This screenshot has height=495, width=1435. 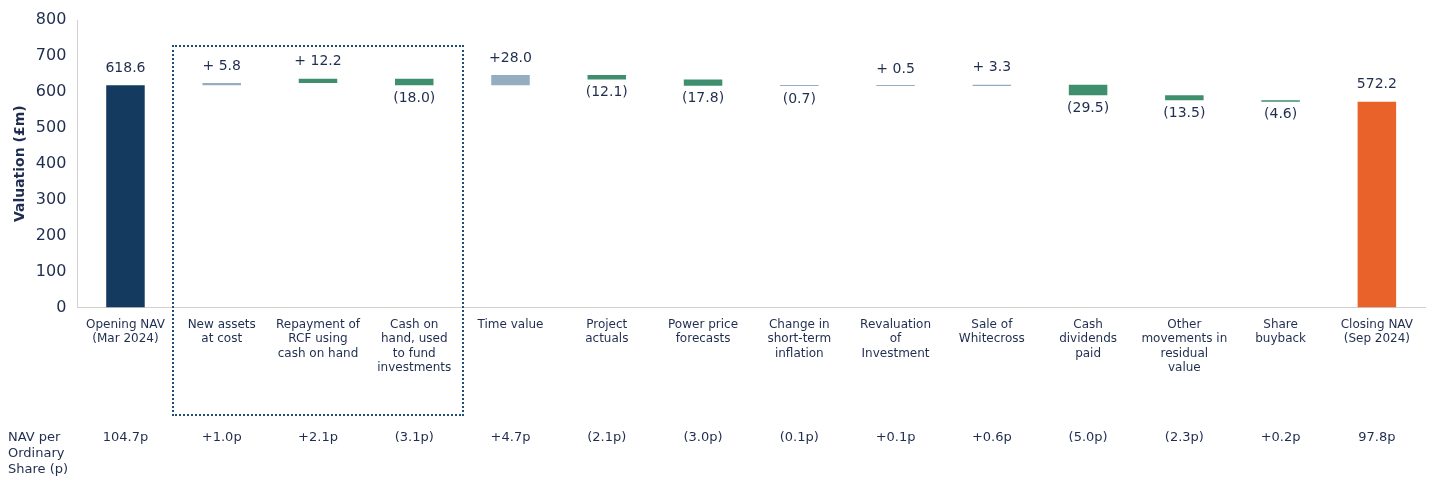 I want to click on text: (3.1p), so click(x=414, y=436).